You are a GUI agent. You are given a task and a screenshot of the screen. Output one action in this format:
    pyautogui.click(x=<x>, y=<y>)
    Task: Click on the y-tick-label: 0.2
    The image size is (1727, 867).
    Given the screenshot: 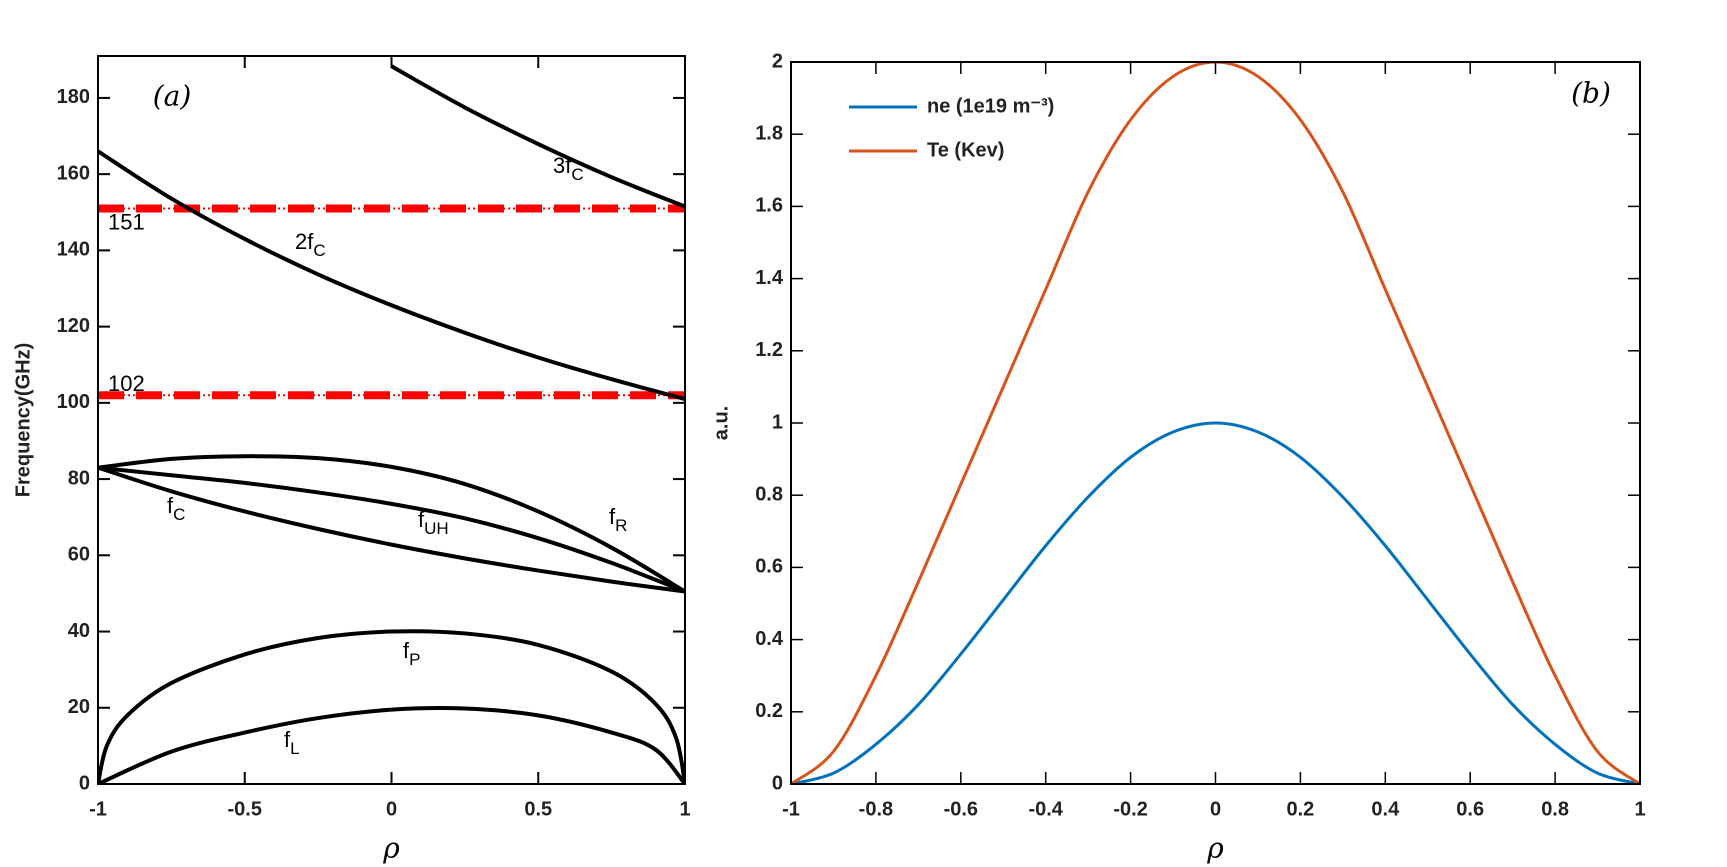 What is the action you would take?
    pyautogui.click(x=769, y=711)
    